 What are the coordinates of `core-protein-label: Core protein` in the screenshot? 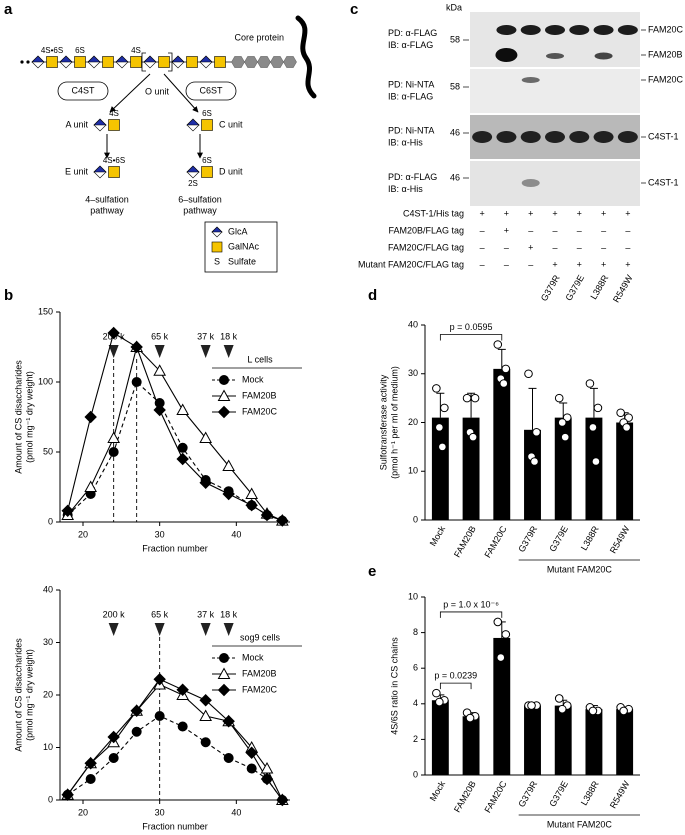 It's located at (259, 37).